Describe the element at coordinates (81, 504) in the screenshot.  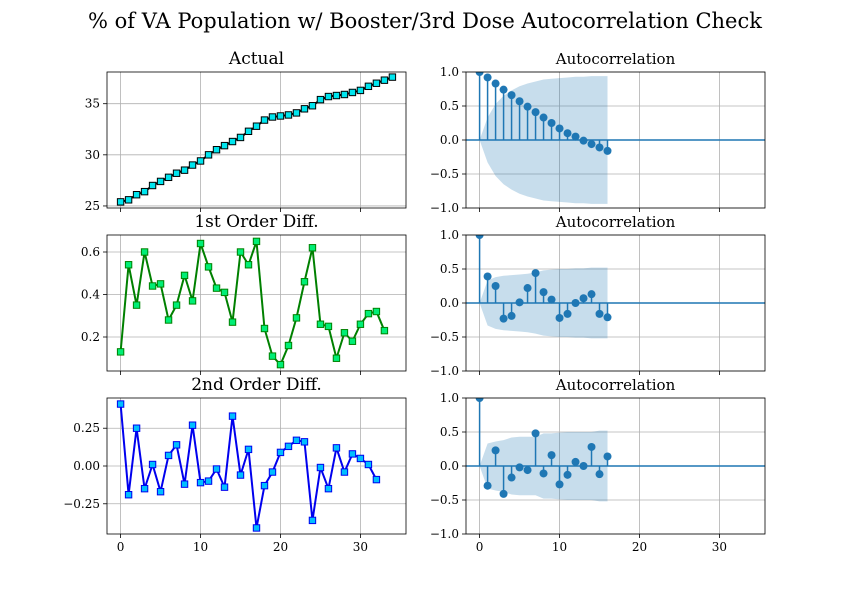
I see `y-tick-label: −0.25` at that location.